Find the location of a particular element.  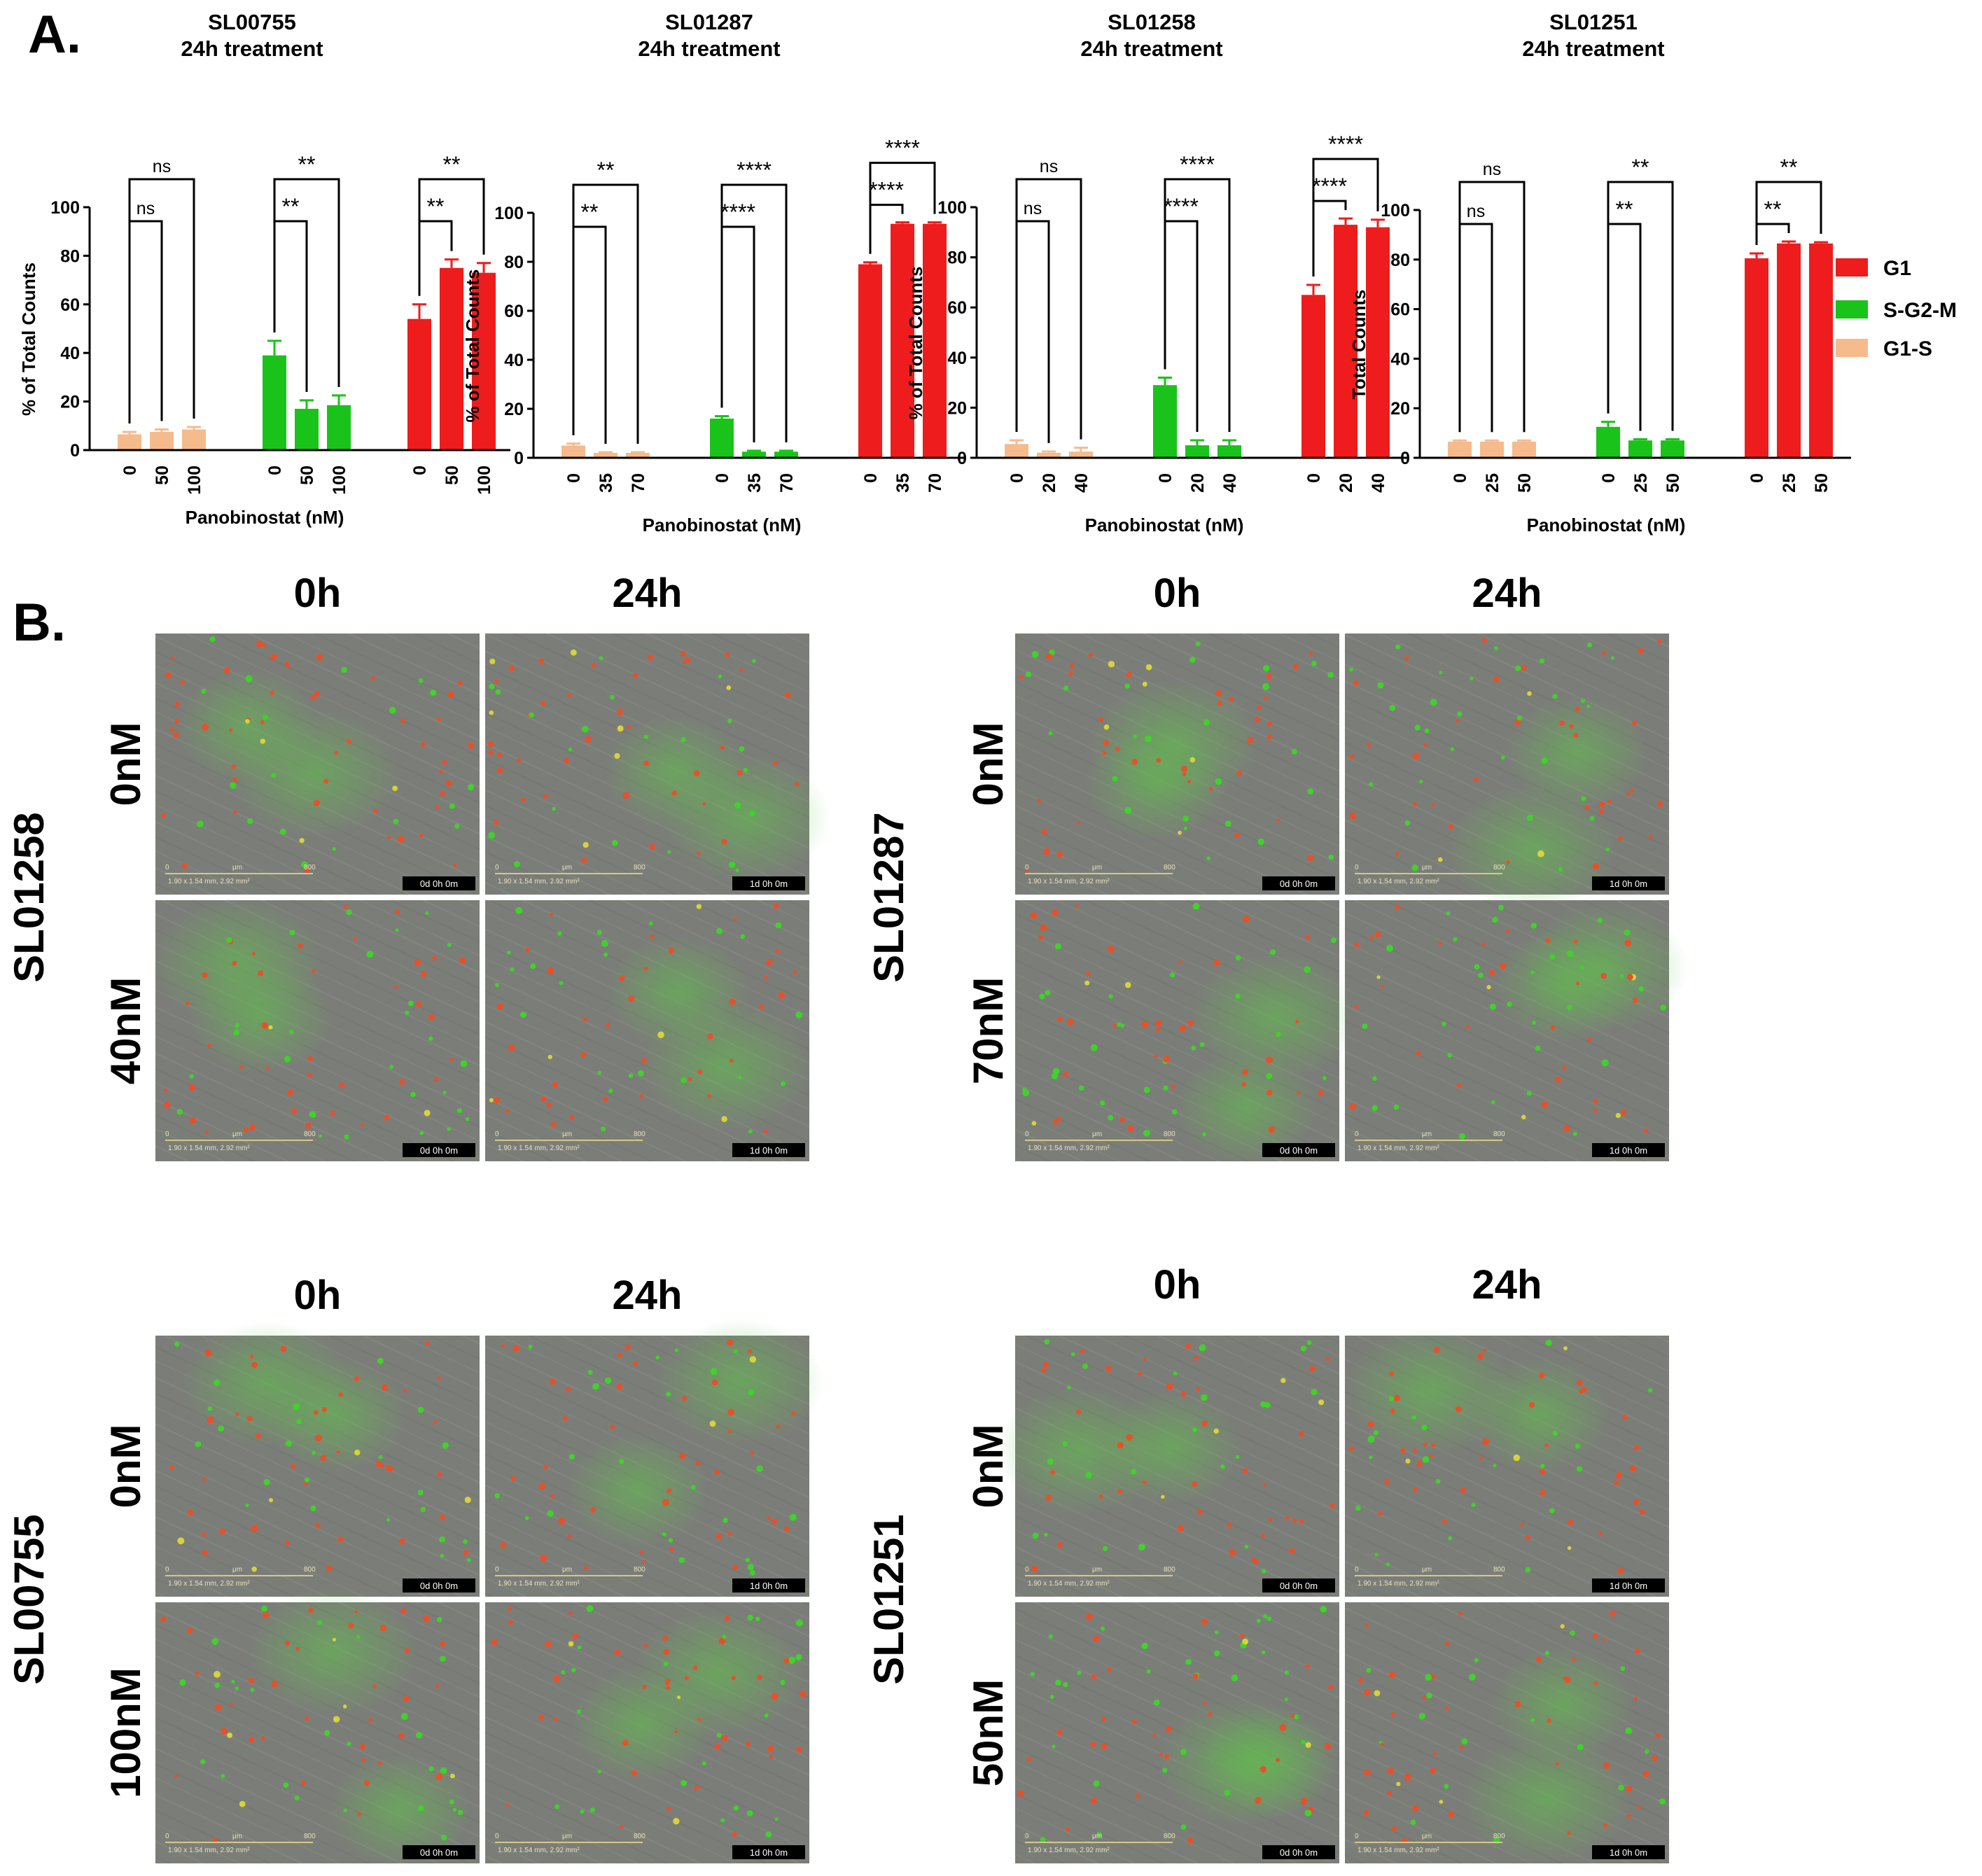

y-tick-label: 0 is located at coordinates (1405, 458).